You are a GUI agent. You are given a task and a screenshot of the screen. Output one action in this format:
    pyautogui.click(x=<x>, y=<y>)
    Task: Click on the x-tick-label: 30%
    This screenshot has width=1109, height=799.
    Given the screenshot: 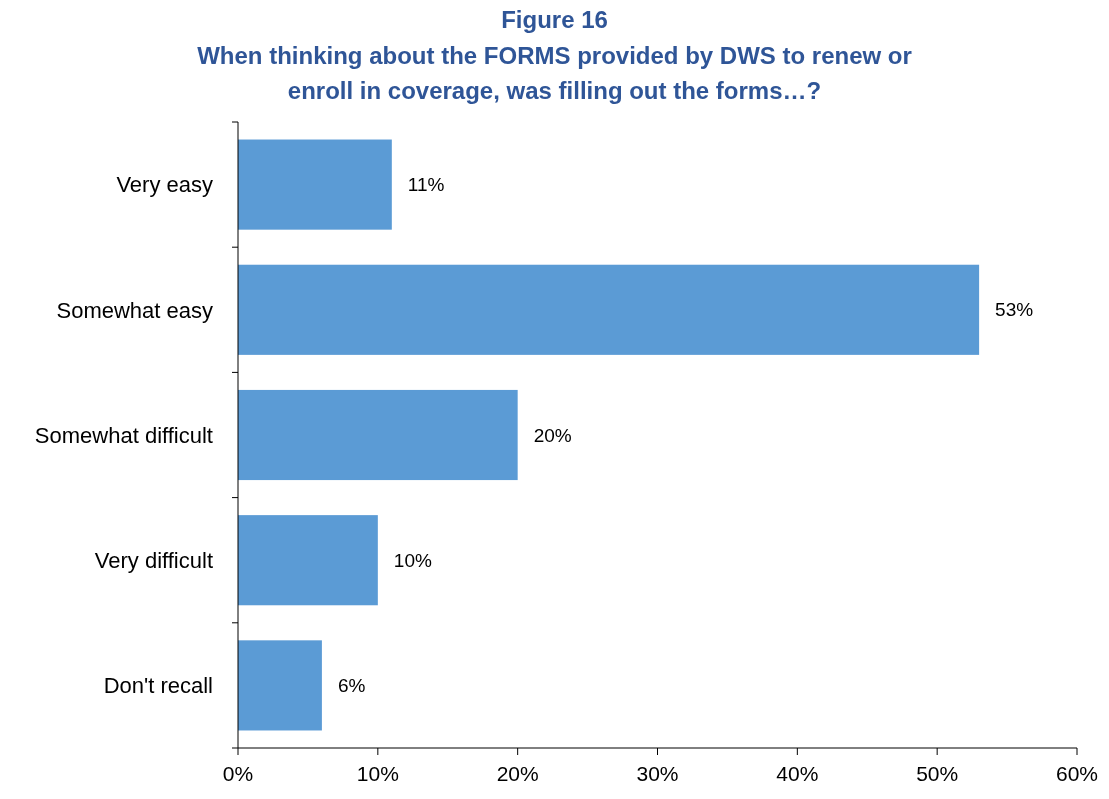 What is the action you would take?
    pyautogui.click(x=657, y=773)
    